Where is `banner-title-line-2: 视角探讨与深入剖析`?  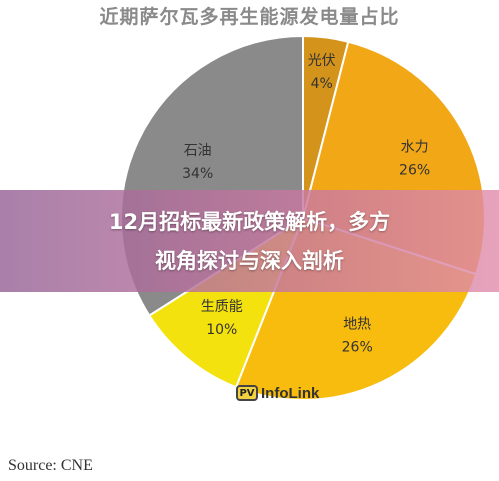
banner-title-line-2: 视角探讨与深入剖析 is located at coordinates (249, 261).